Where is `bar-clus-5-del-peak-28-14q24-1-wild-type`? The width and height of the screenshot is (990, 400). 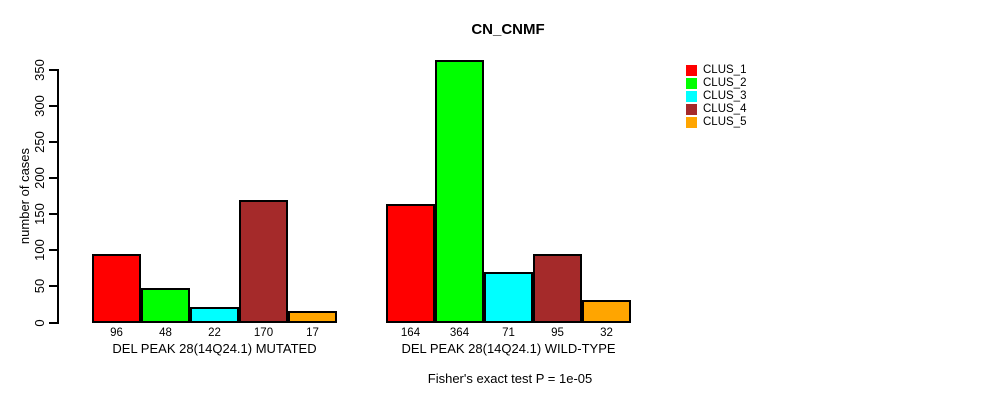 bar-clus-5-del-peak-28-14q24-1-wild-type is located at coordinates (606, 311).